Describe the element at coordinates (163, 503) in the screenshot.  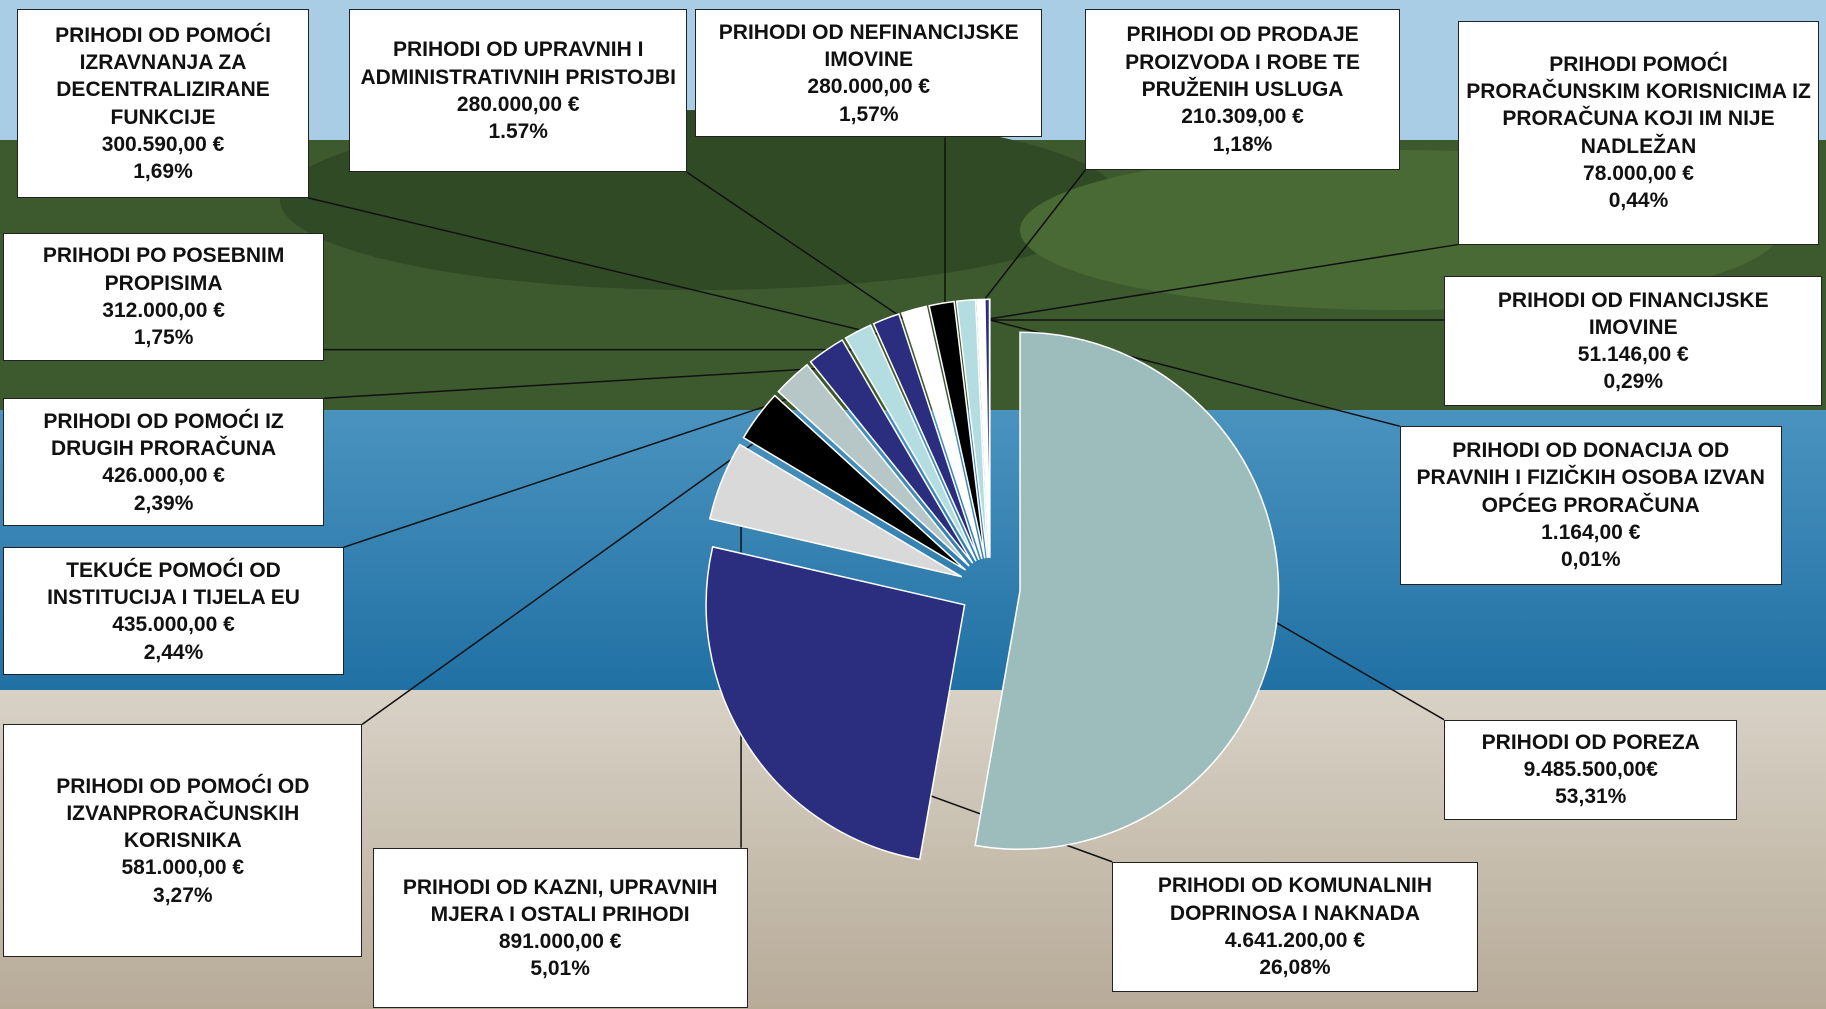
I see `percent-label: 2,39%` at that location.